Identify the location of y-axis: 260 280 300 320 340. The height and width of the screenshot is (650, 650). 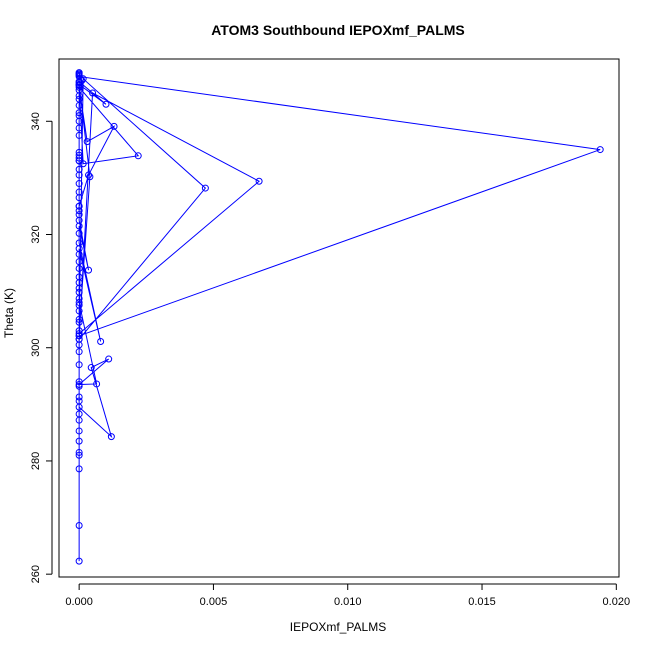
(41, 347).